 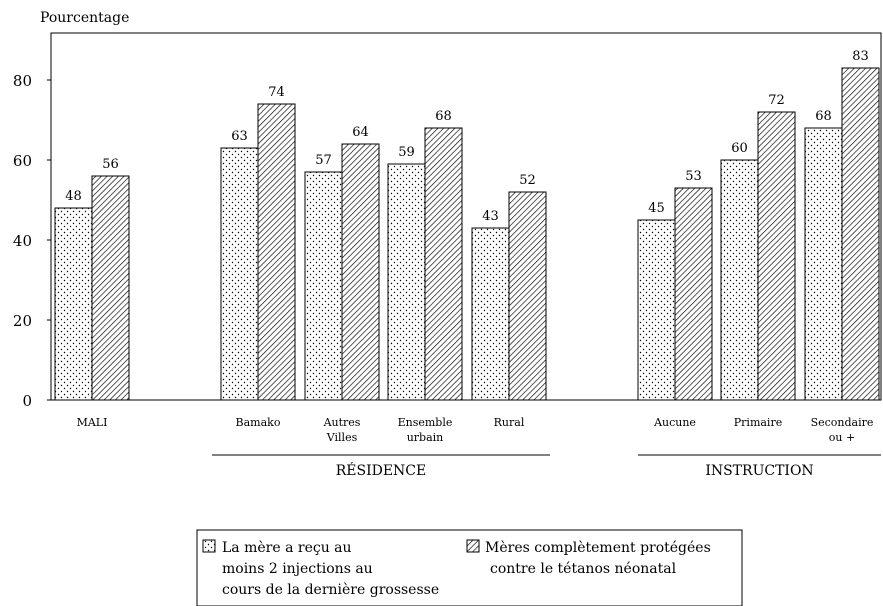 I want to click on data-label: 60, so click(x=739, y=148).